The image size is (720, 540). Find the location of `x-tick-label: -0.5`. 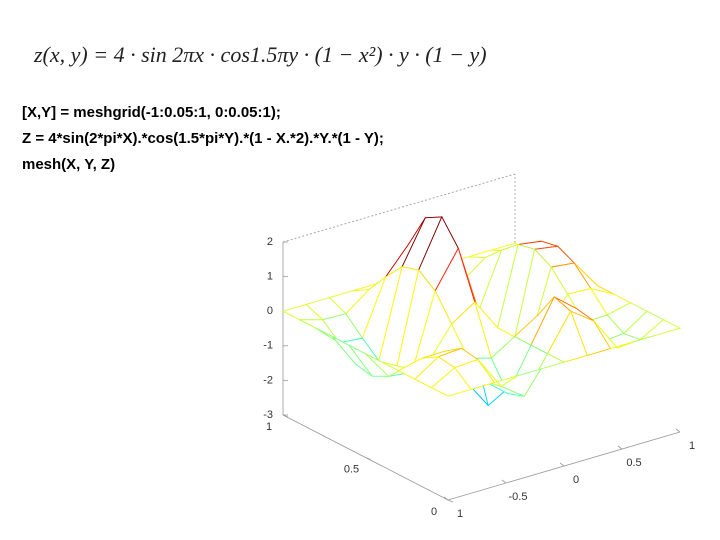

x-tick-label: -0.5 is located at coordinates (518, 497).